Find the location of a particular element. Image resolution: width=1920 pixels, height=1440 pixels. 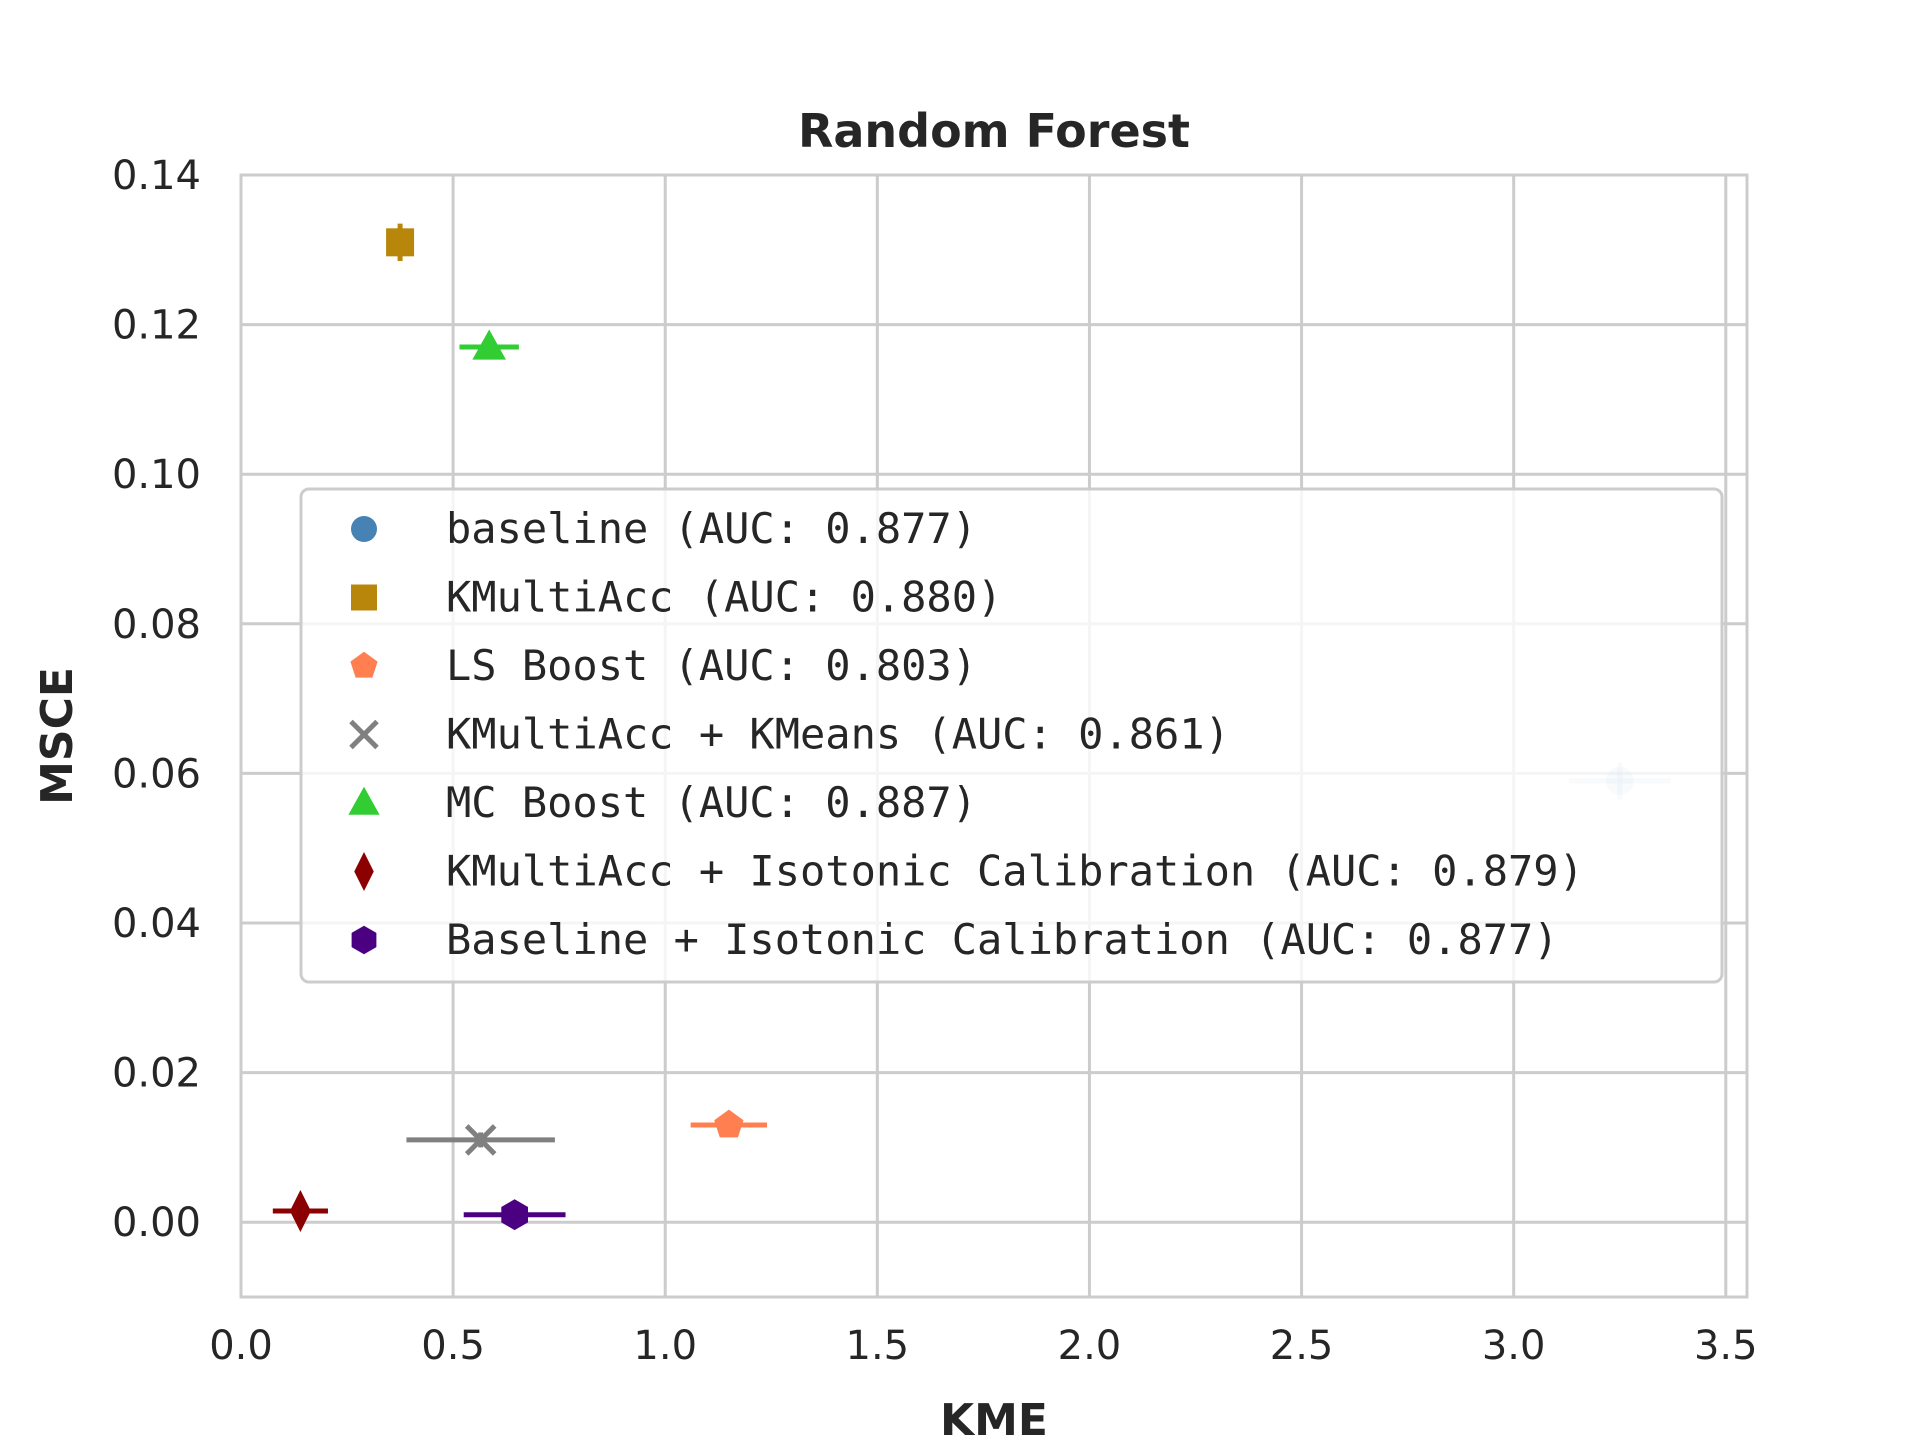

data-point-diamond is located at coordinates (300, 1210).